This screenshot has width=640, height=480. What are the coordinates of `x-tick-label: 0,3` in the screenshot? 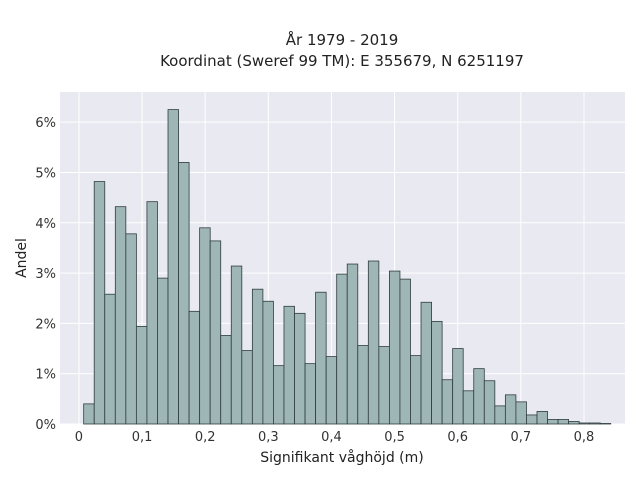 It's located at (268, 437).